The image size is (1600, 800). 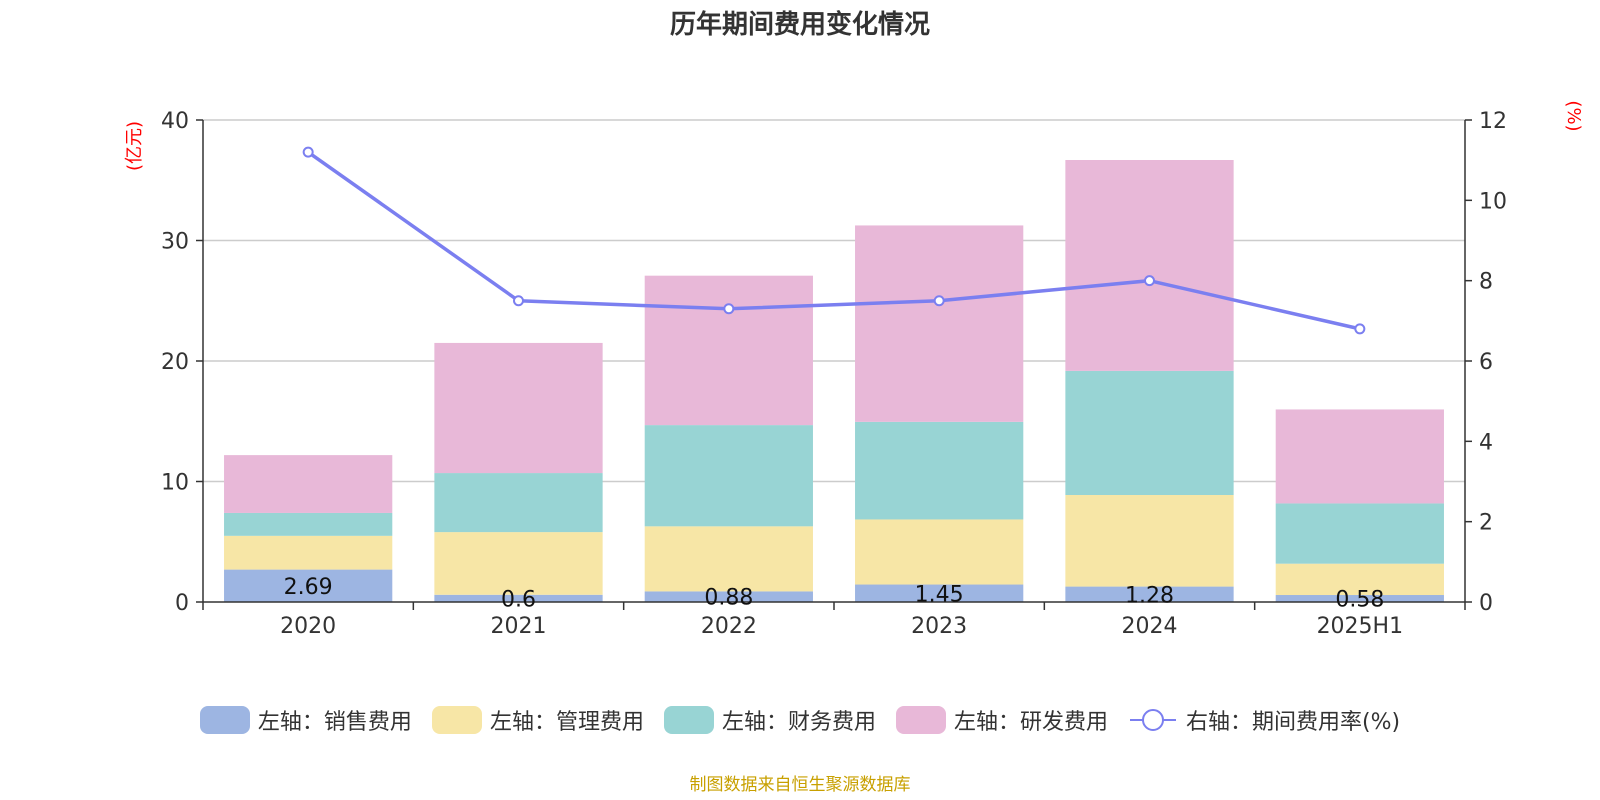 What do you see at coordinates (1150, 626) in the screenshot?
I see `x-tick-label: 2024` at bounding box center [1150, 626].